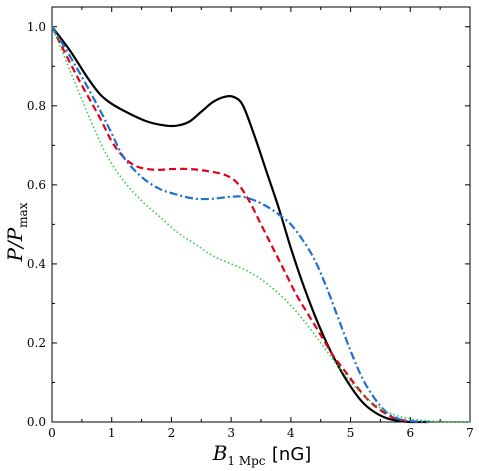 The image size is (479, 471). I want to click on x-axis-symbol: B, so click(220, 453).